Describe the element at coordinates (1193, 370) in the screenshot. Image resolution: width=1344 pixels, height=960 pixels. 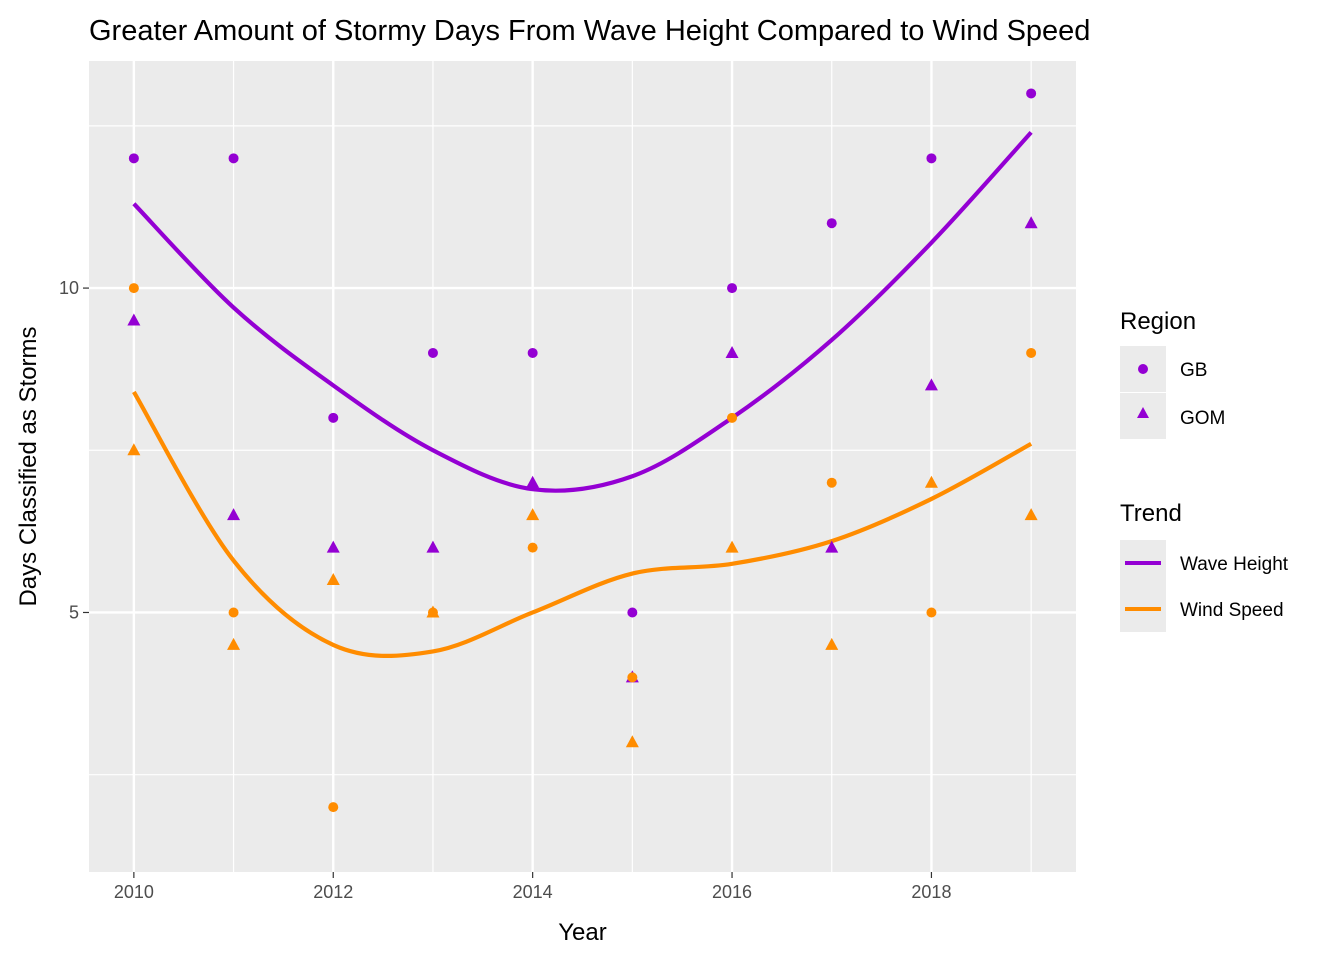
I see `legend-label-gb: GB` at that location.